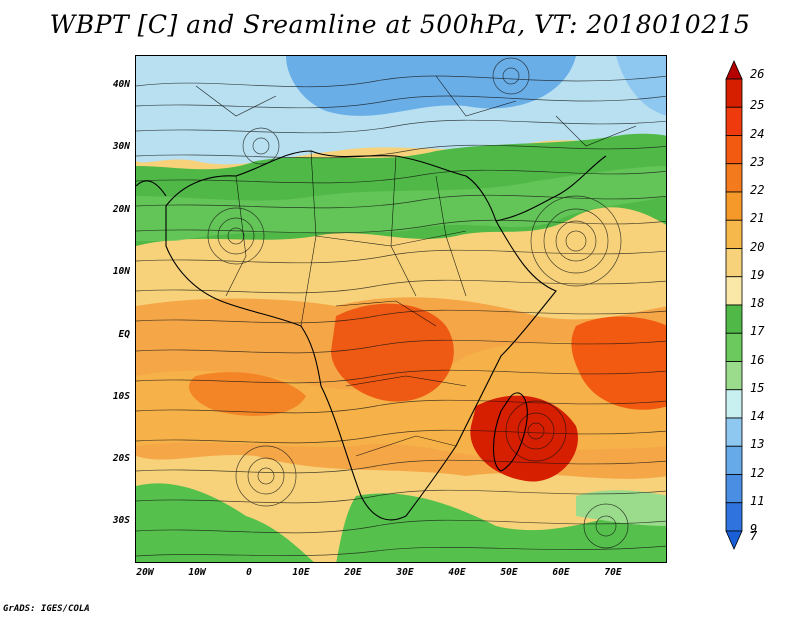 This screenshot has width=800, height=618. What do you see at coordinates (431, 86) in the screenshot?
I see `north-cold-region` at bounding box center [431, 86].